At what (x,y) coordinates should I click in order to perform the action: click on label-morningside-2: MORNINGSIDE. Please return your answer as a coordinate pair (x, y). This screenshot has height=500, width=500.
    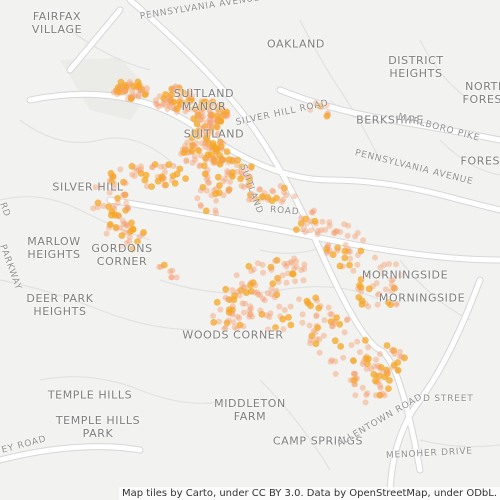
    Looking at the image, I should click on (422, 298).